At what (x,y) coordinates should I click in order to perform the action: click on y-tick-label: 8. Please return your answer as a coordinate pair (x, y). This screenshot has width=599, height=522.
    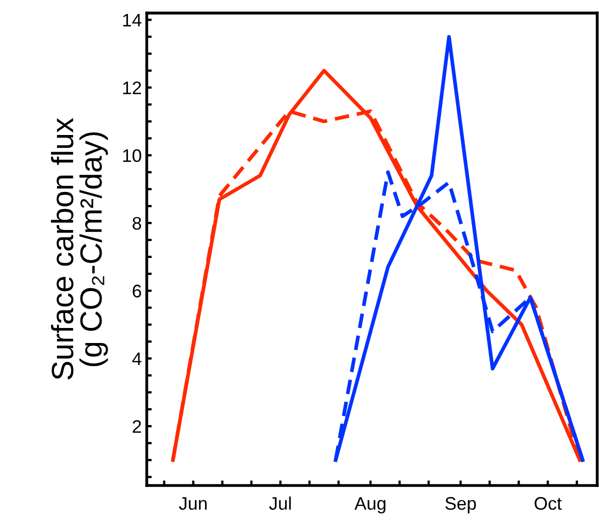
    Looking at the image, I should click on (137, 223).